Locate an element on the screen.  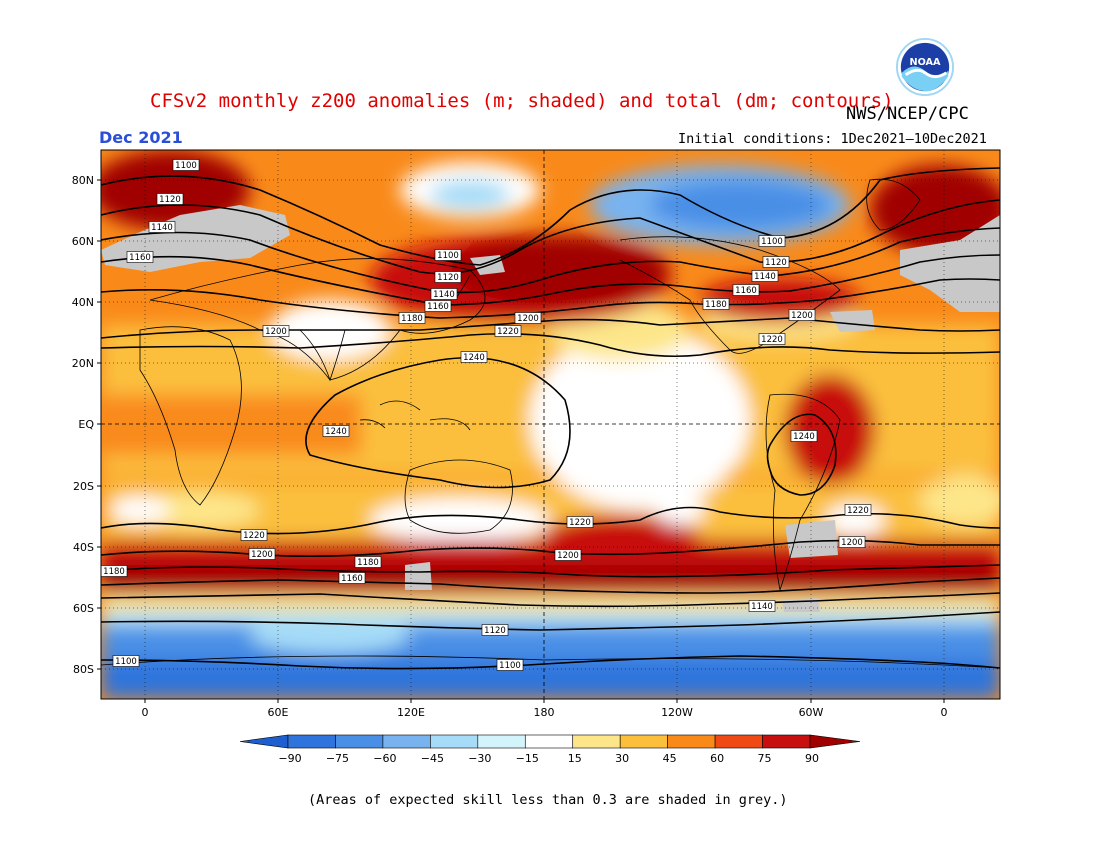
noaa-logo-icon: NOAA is located at coordinates (925, 67).